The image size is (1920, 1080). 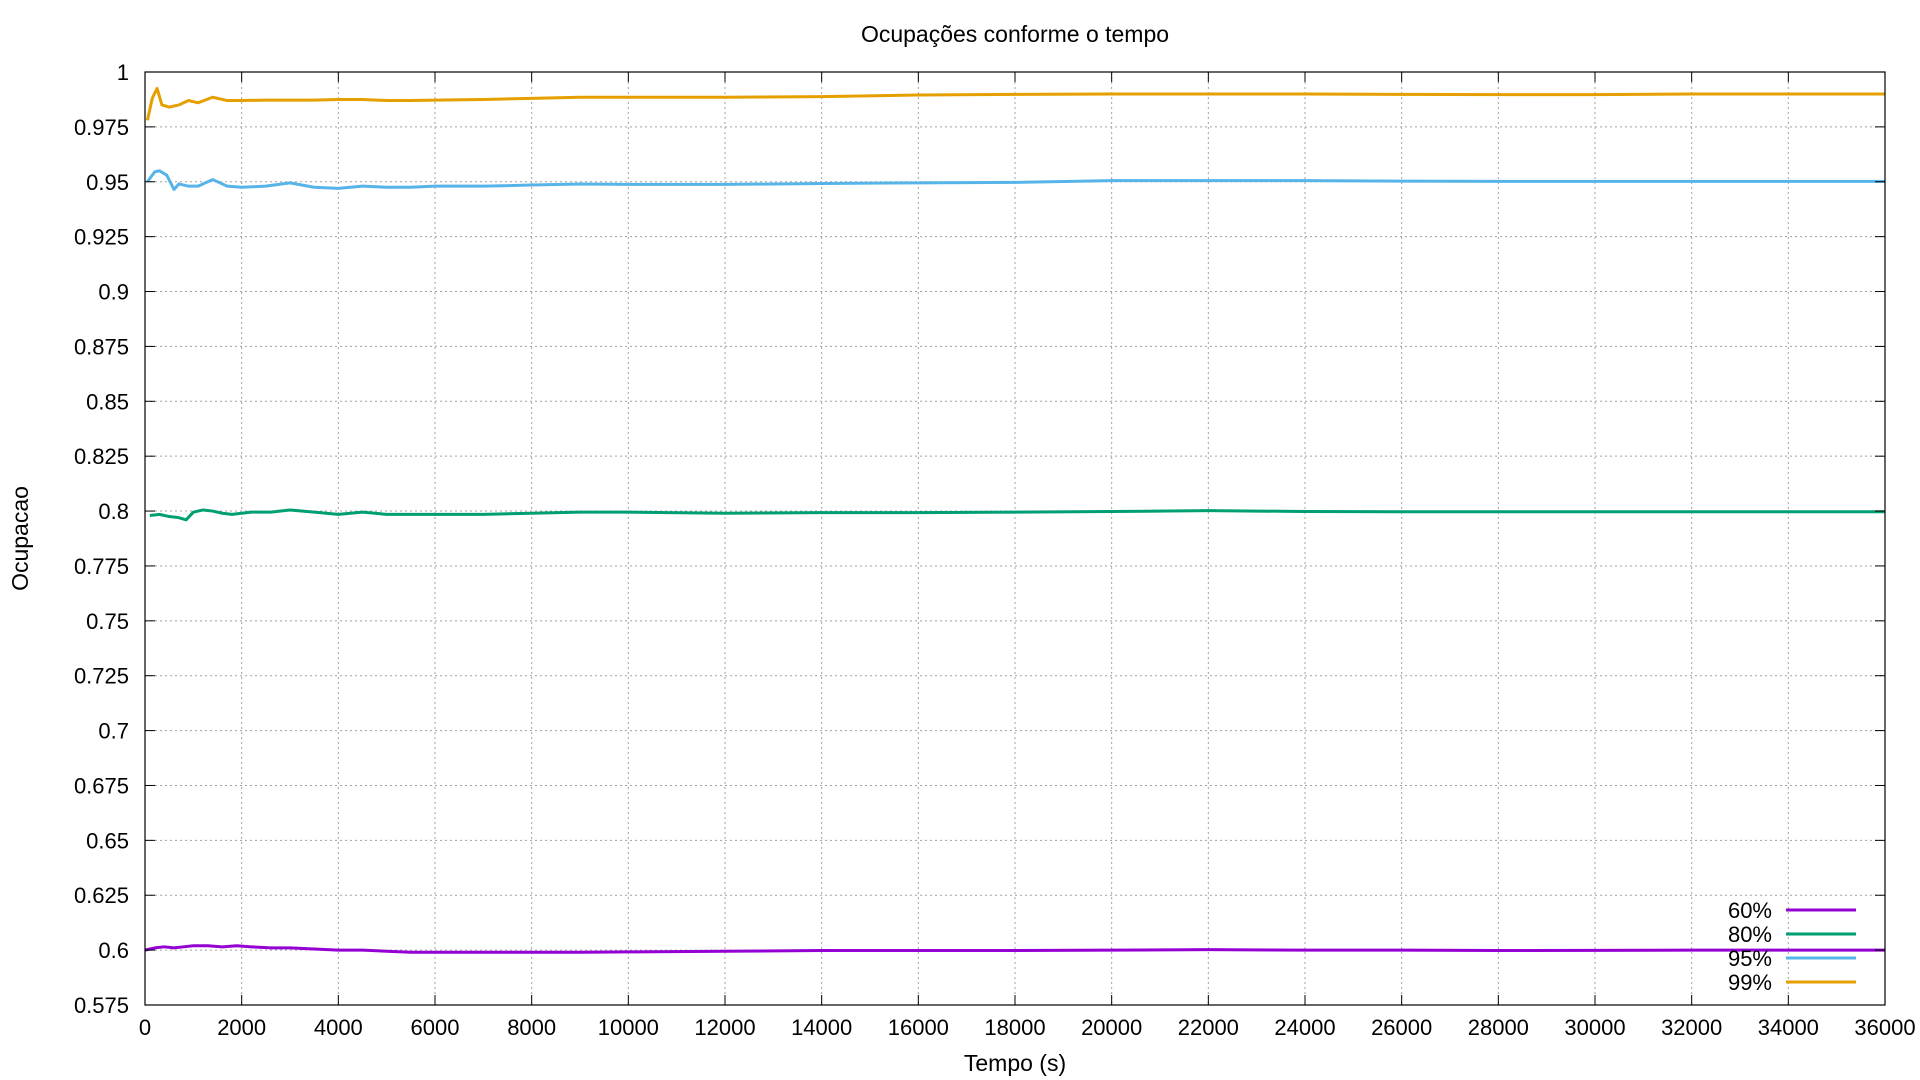 What do you see at coordinates (1750, 934) in the screenshot?
I see `legend-label: 80%` at bounding box center [1750, 934].